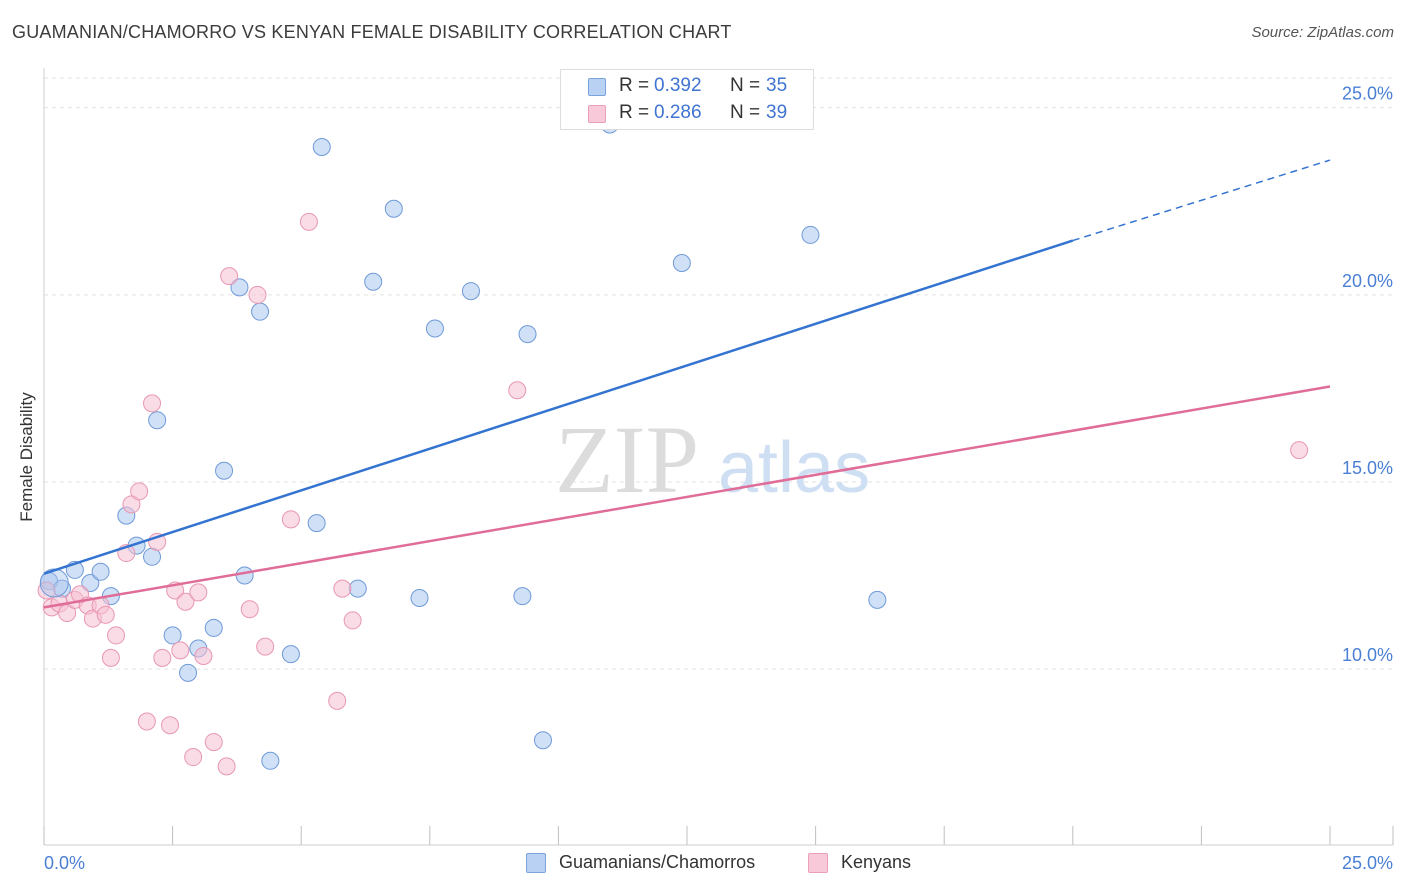 Image resolution: width=1406 pixels, height=892 pixels. I want to click on watermark-zip: ZIP, so click(627, 459).